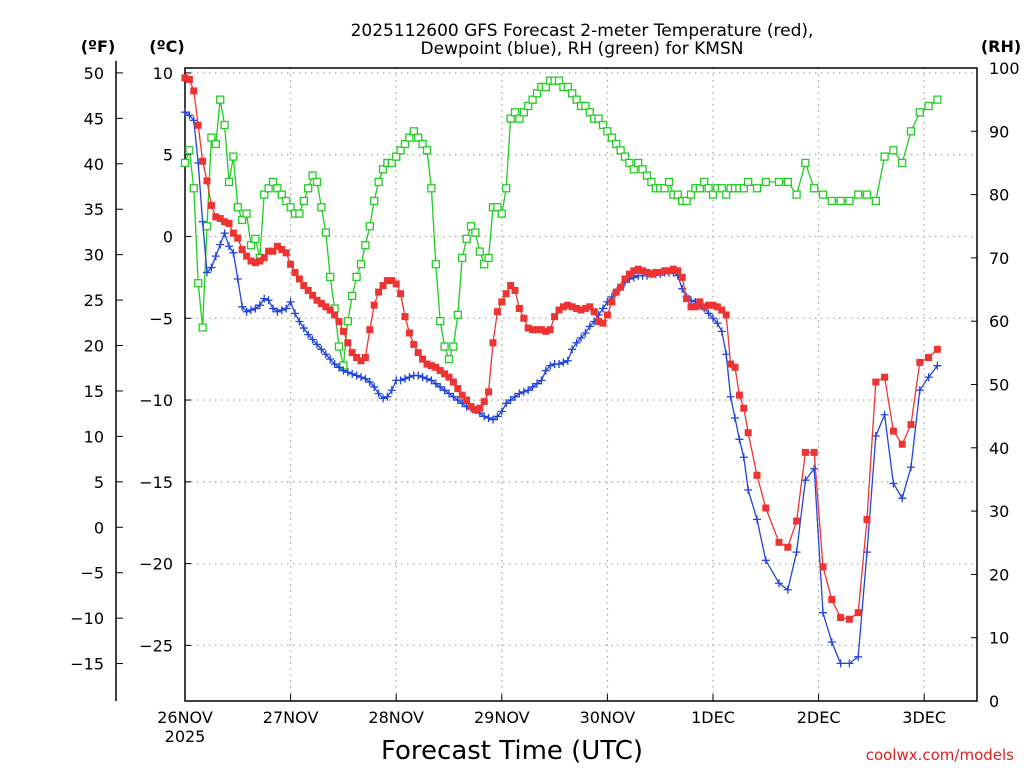 This screenshot has width=1024, height=768. What do you see at coordinates (502, 717) in the screenshot?
I see `x-tick-label: 29NOV` at bounding box center [502, 717].